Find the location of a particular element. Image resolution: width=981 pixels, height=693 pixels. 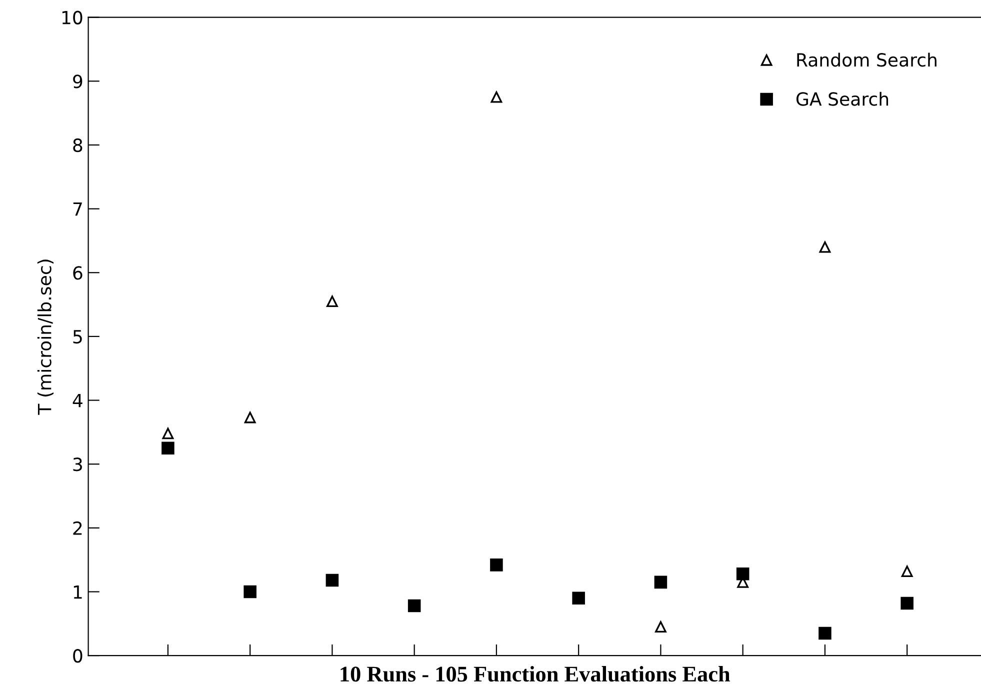

y-tick-label: 0 is located at coordinates (77, 656).